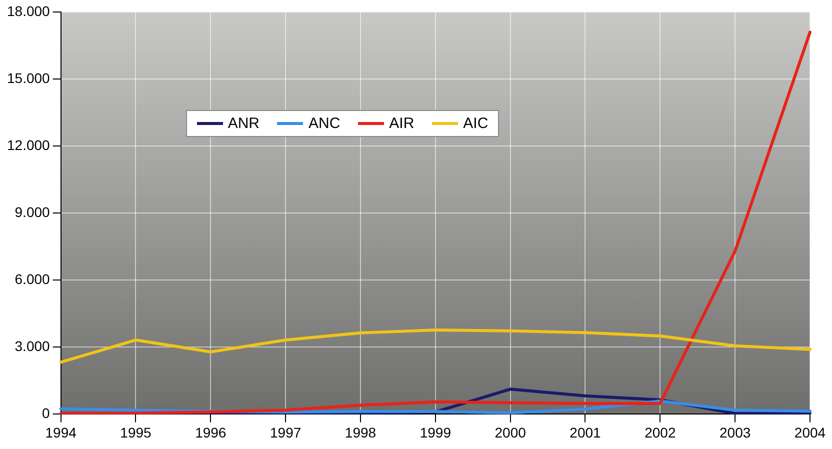  What do you see at coordinates (210, 432) in the screenshot?
I see `x-tick-label: 1996` at bounding box center [210, 432].